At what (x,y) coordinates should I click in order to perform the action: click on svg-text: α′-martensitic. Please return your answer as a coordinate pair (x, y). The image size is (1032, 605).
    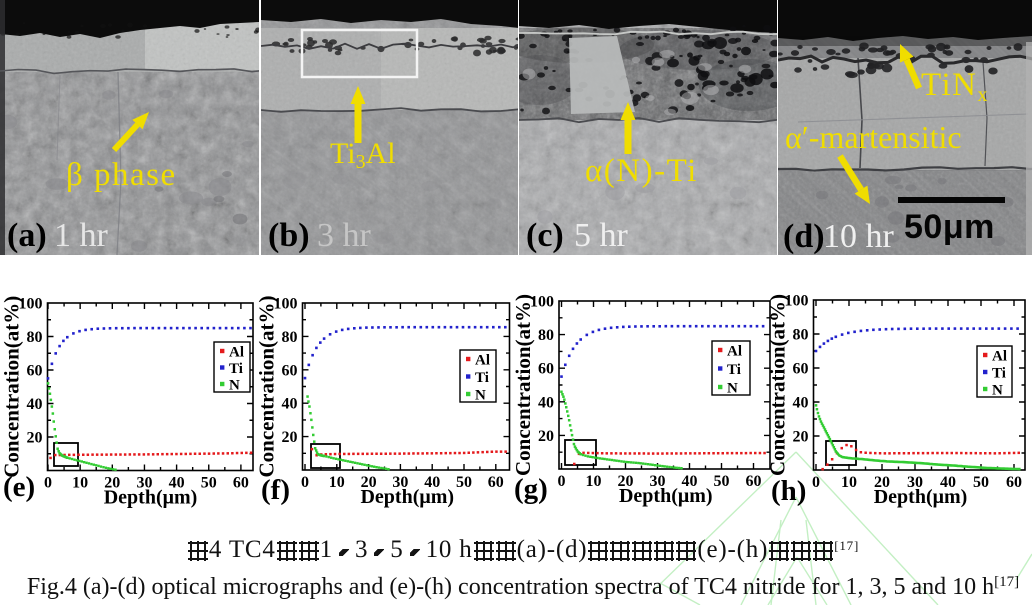
    Looking at the image, I should click on (873, 137).